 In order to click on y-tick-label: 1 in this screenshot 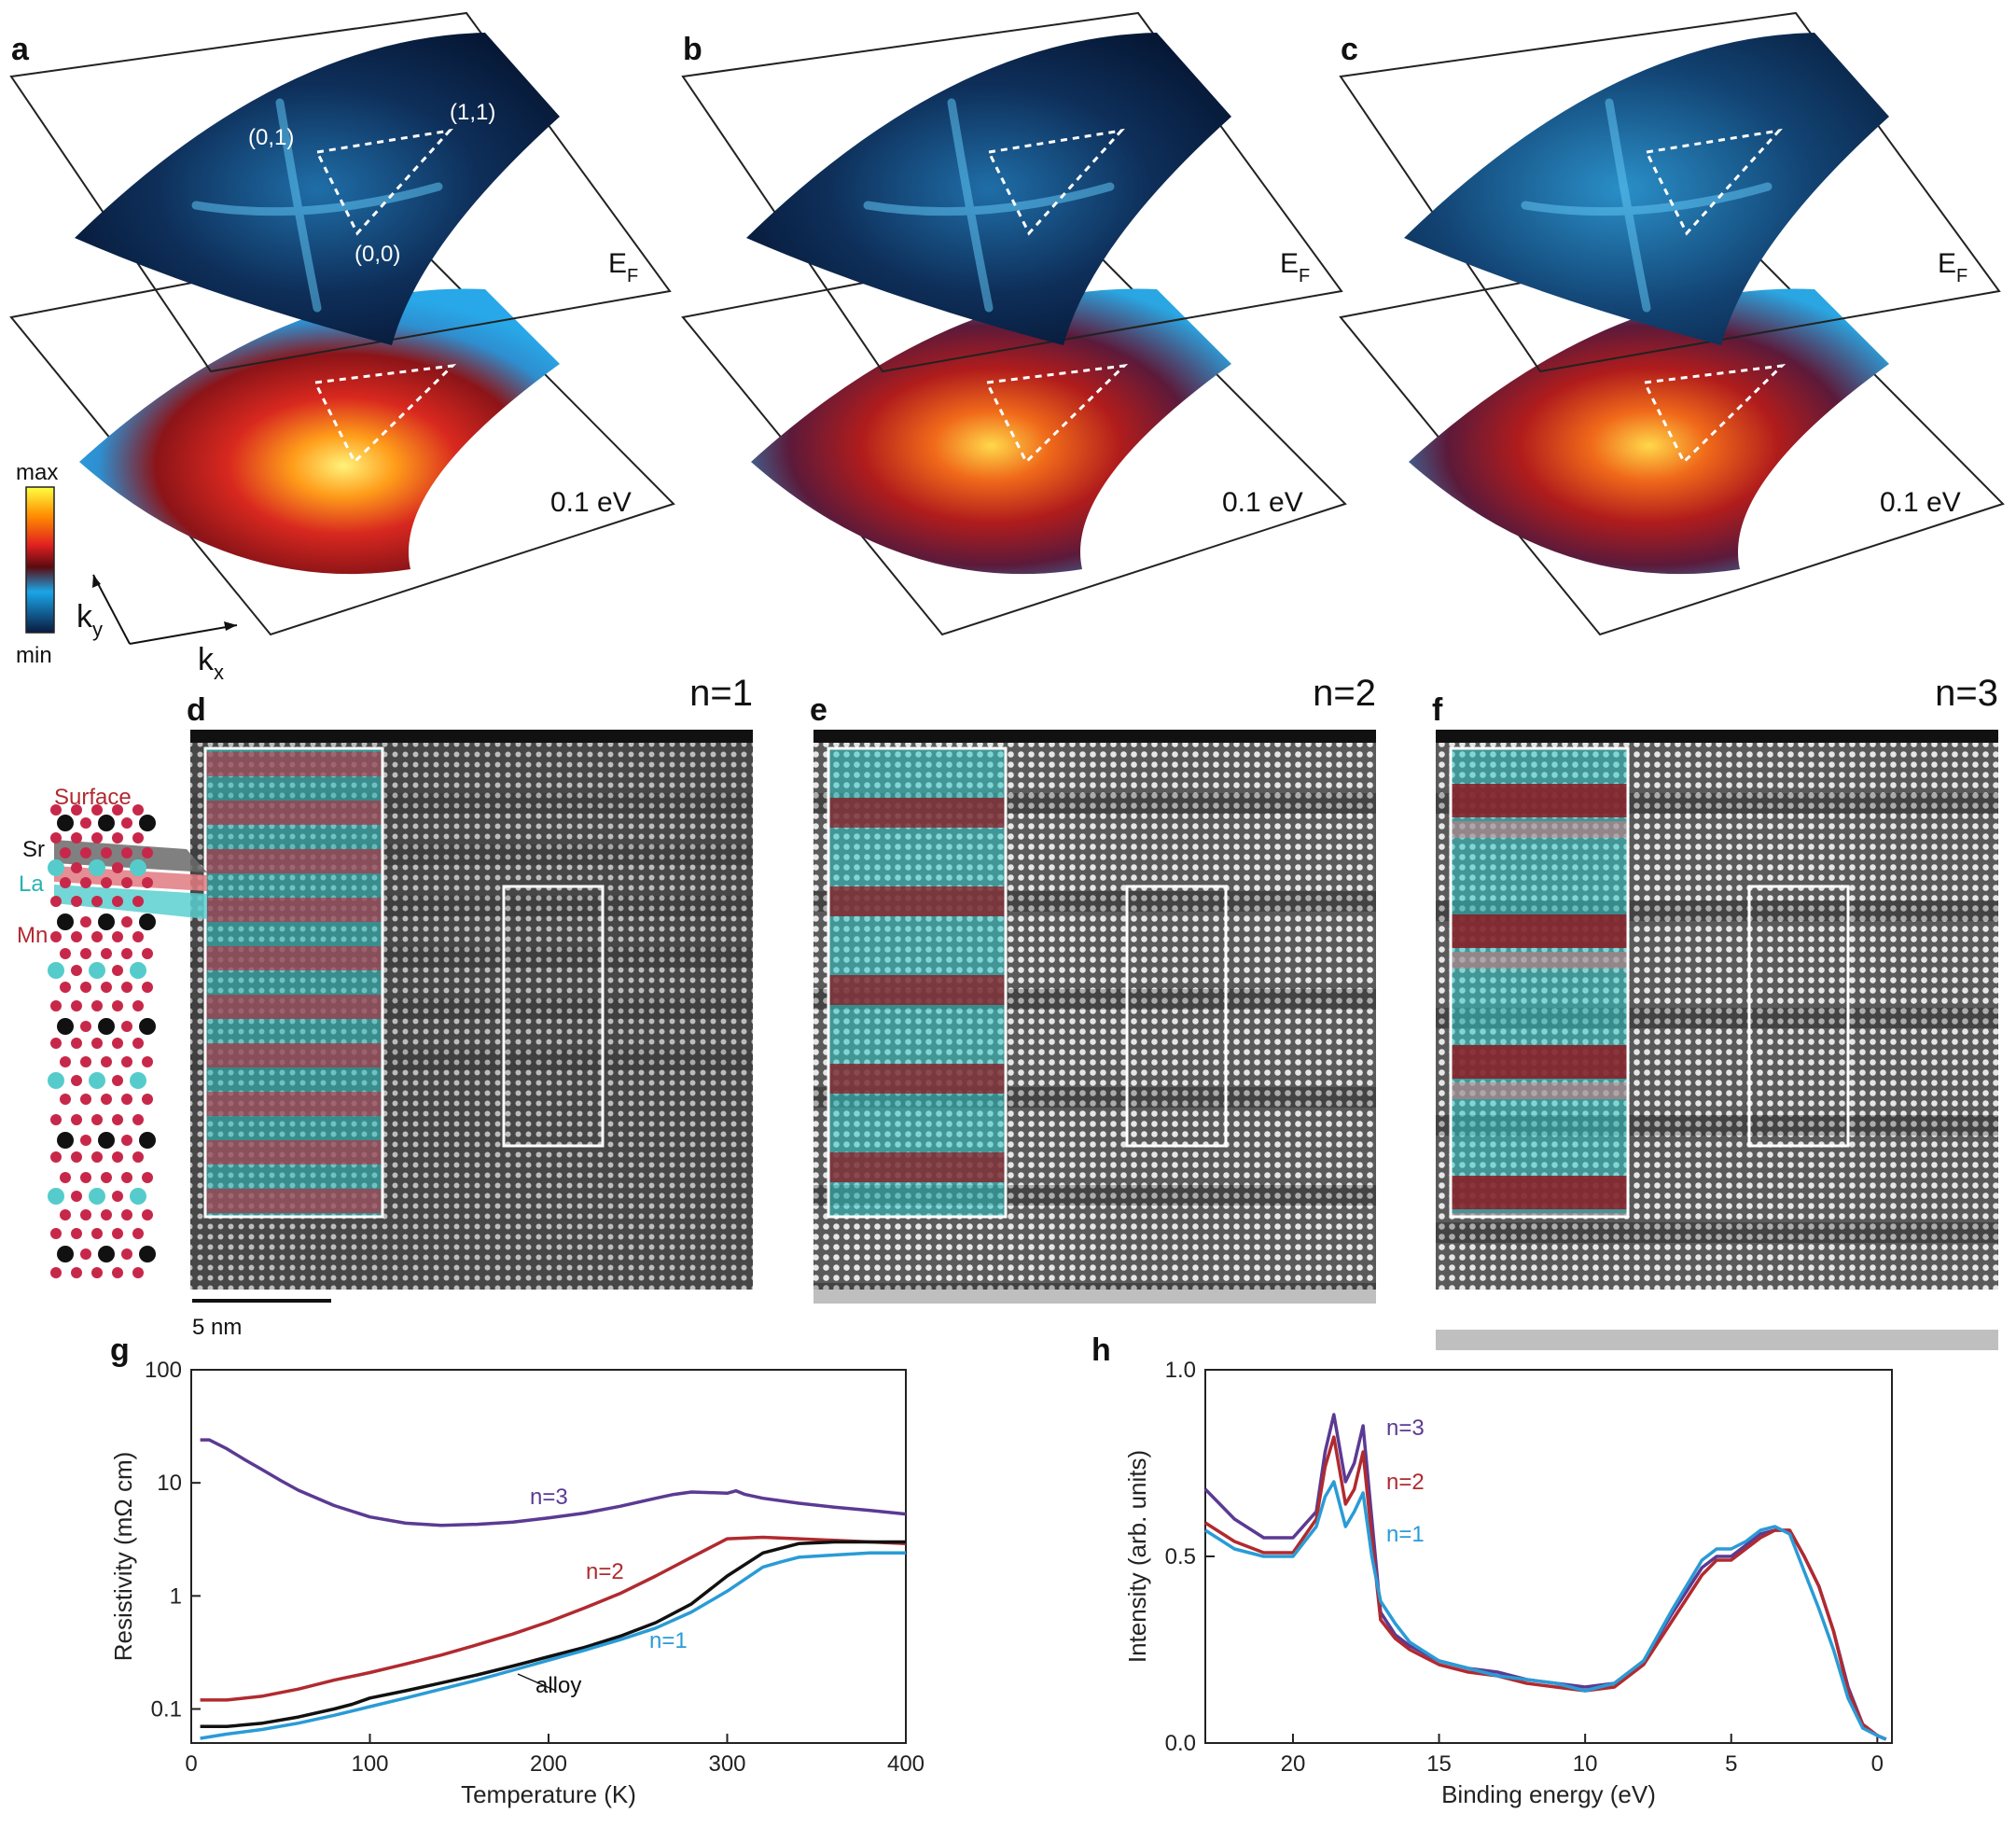, I will do `click(176, 1596)`.